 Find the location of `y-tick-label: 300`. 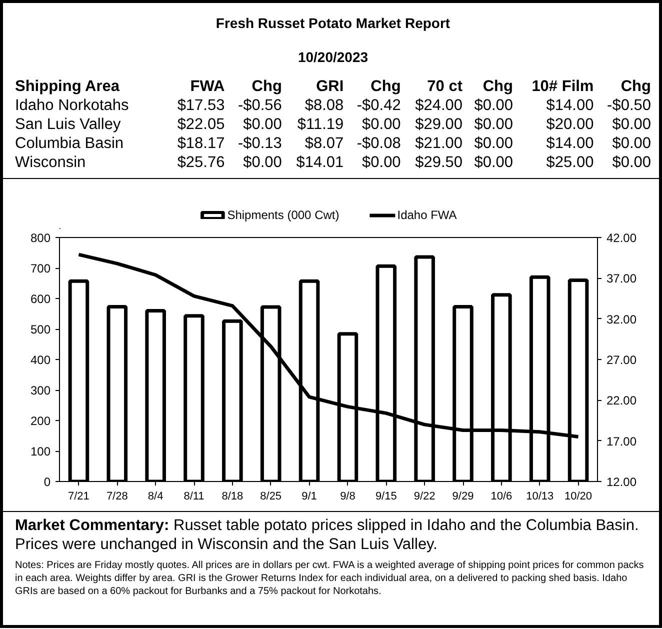

y-tick-label: 300 is located at coordinates (40, 391).